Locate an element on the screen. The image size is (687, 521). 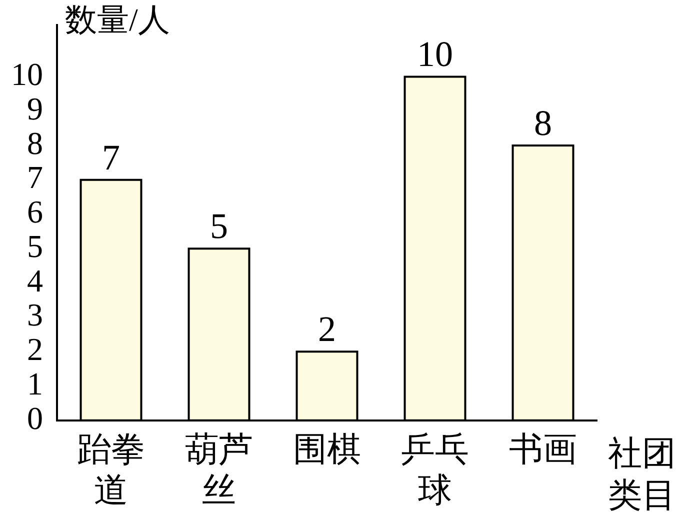
y-tick-label: 4 is located at coordinates (35, 280).